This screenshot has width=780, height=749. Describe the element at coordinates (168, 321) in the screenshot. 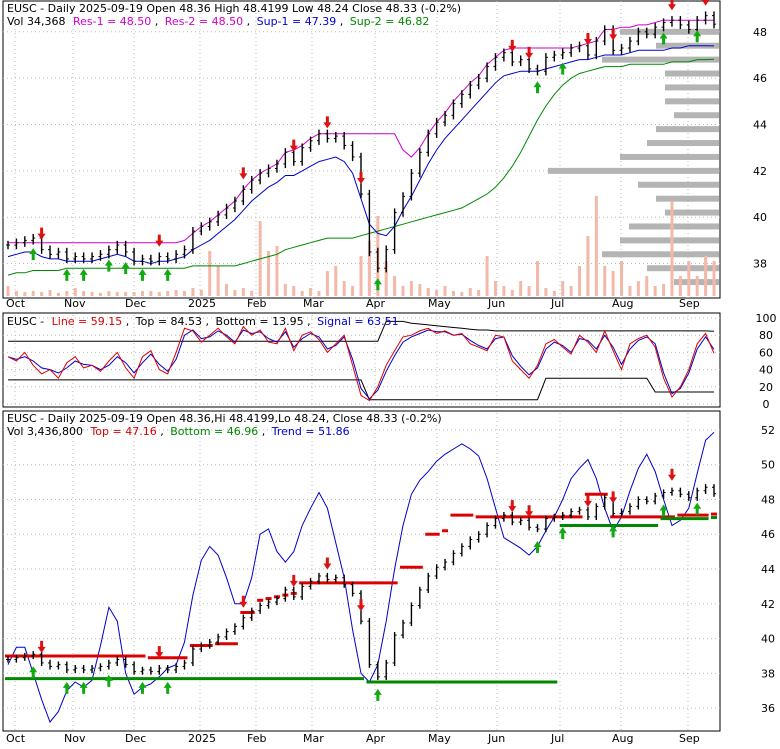

I see `osc-top-label: Top = 84.53` at that location.